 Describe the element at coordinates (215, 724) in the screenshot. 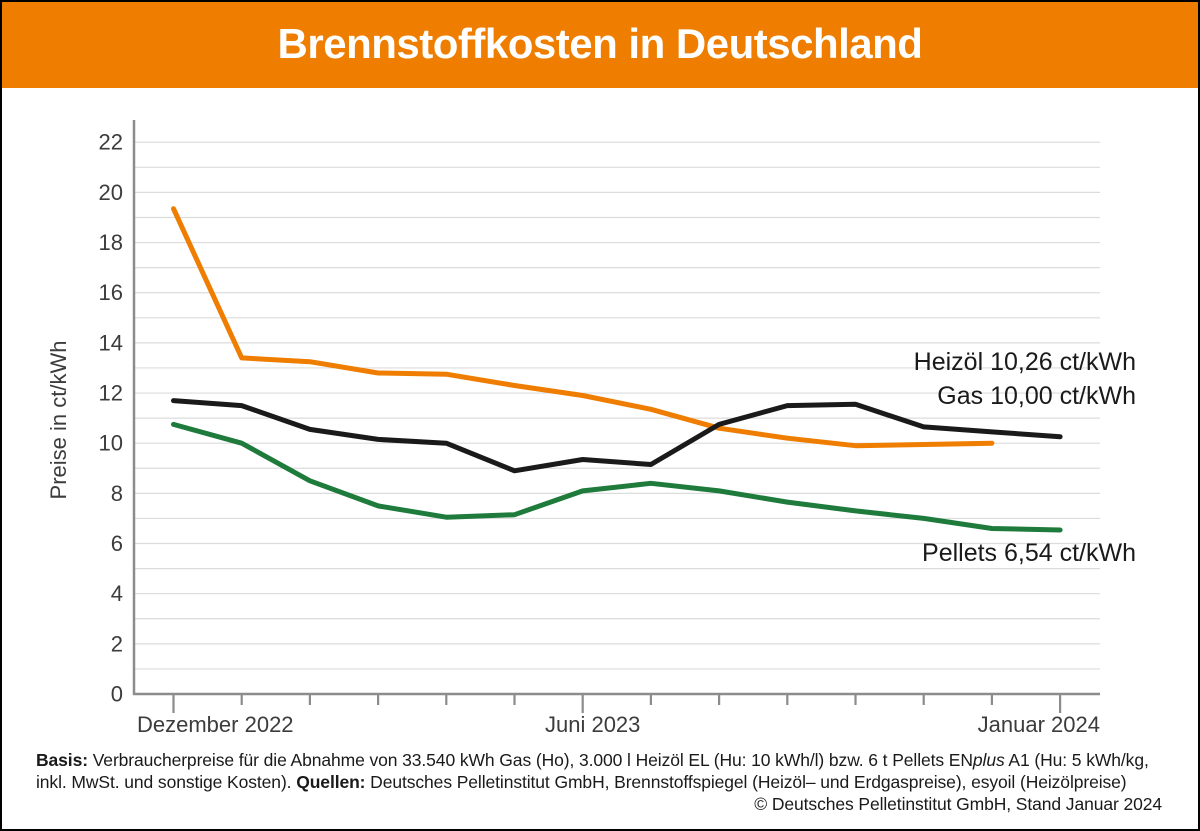

I see `x-tick-label: Dezember 2022` at that location.